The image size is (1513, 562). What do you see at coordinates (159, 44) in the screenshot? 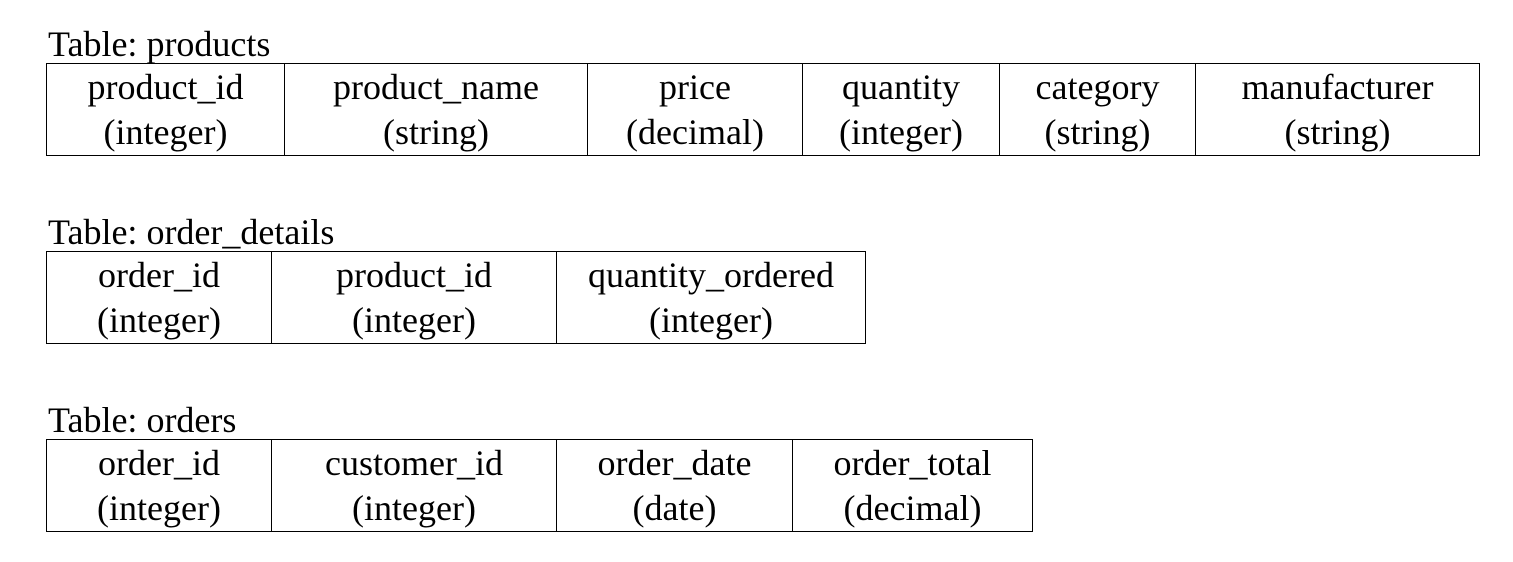
I see `table-caption: Table: products` at bounding box center [159, 44].